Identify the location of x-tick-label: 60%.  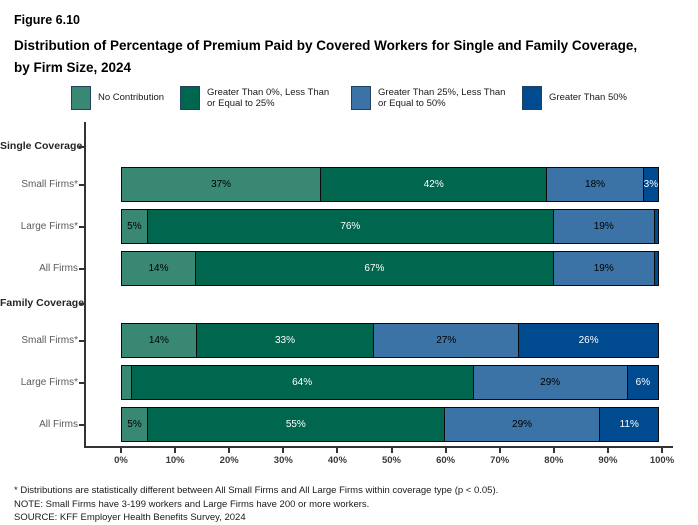
(446, 460).